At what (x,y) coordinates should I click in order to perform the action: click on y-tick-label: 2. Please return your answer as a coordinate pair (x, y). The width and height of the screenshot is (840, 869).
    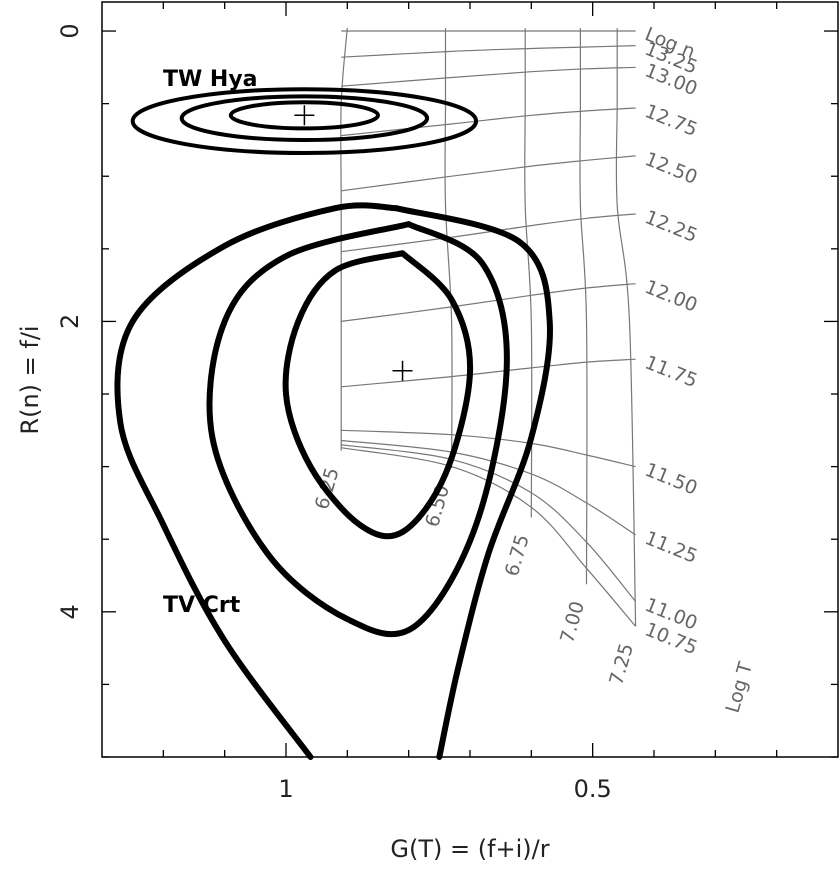
    Looking at the image, I should click on (70, 321).